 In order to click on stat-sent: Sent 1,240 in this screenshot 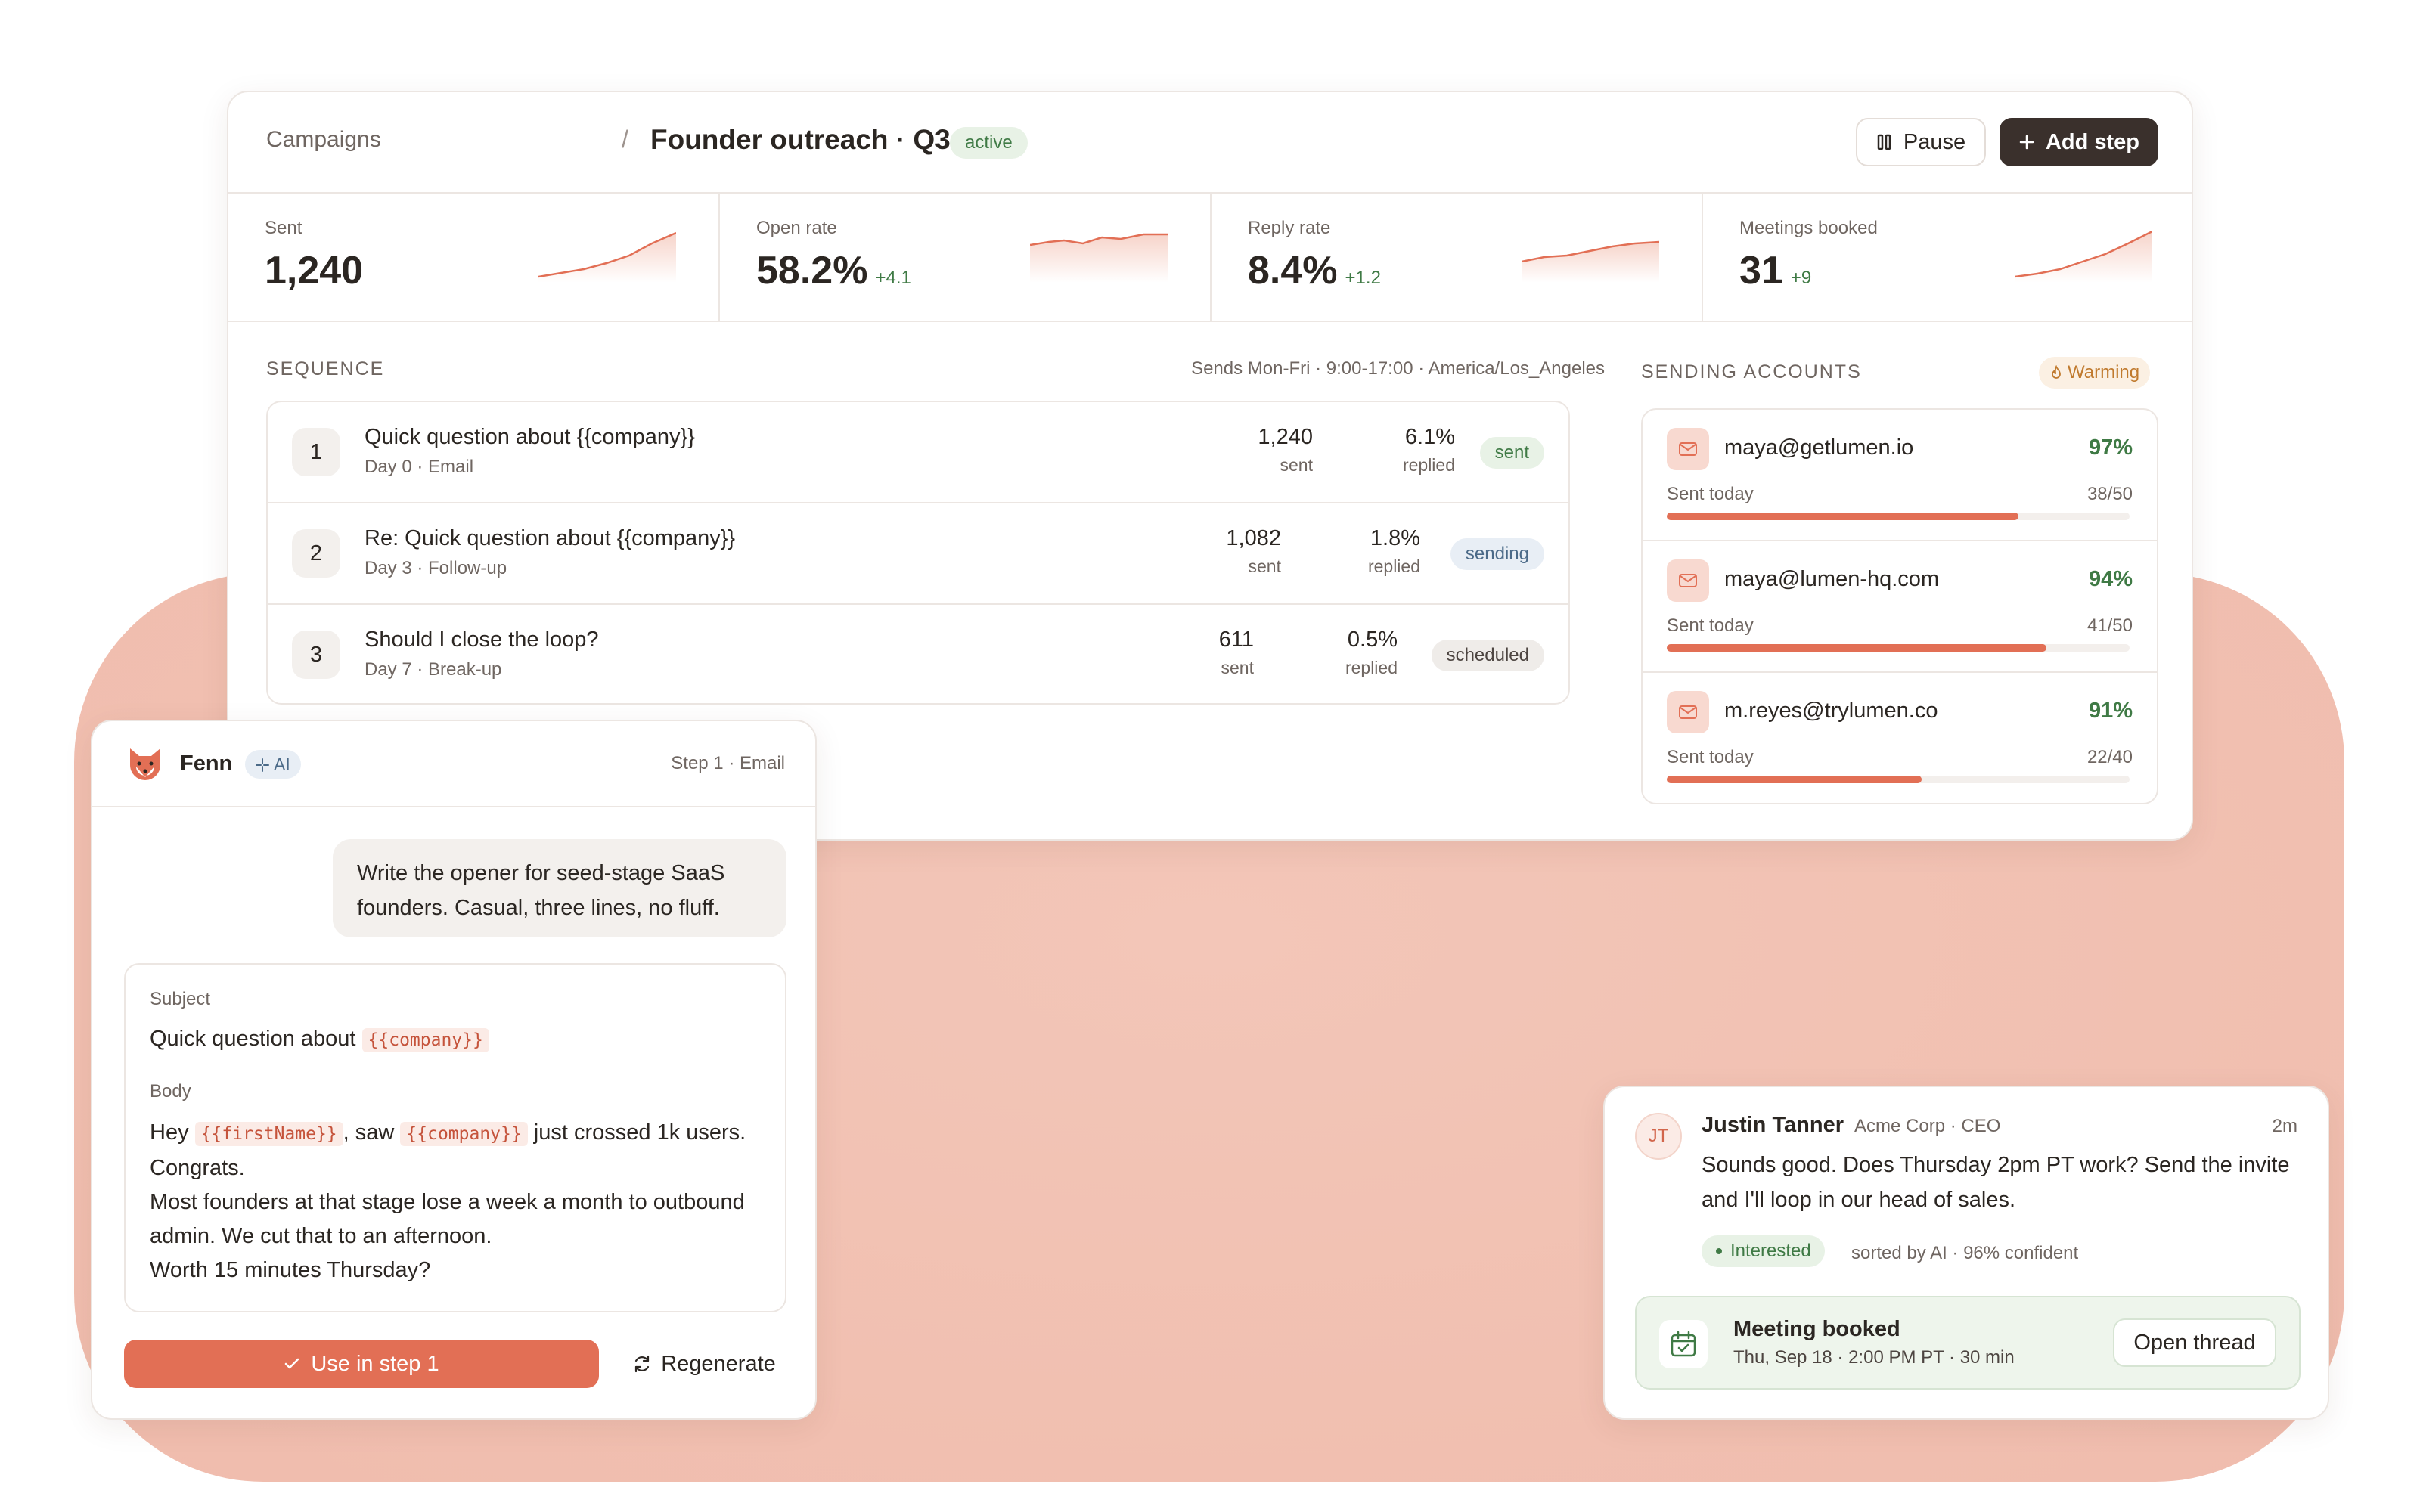, I will do `click(474, 257)`.